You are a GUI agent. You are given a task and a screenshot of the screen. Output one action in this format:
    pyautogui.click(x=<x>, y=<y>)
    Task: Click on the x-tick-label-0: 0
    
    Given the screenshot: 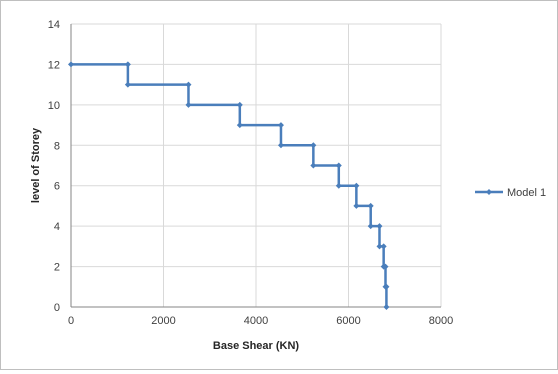 What is the action you would take?
    pyautogui.click(x=71, y=321)
    